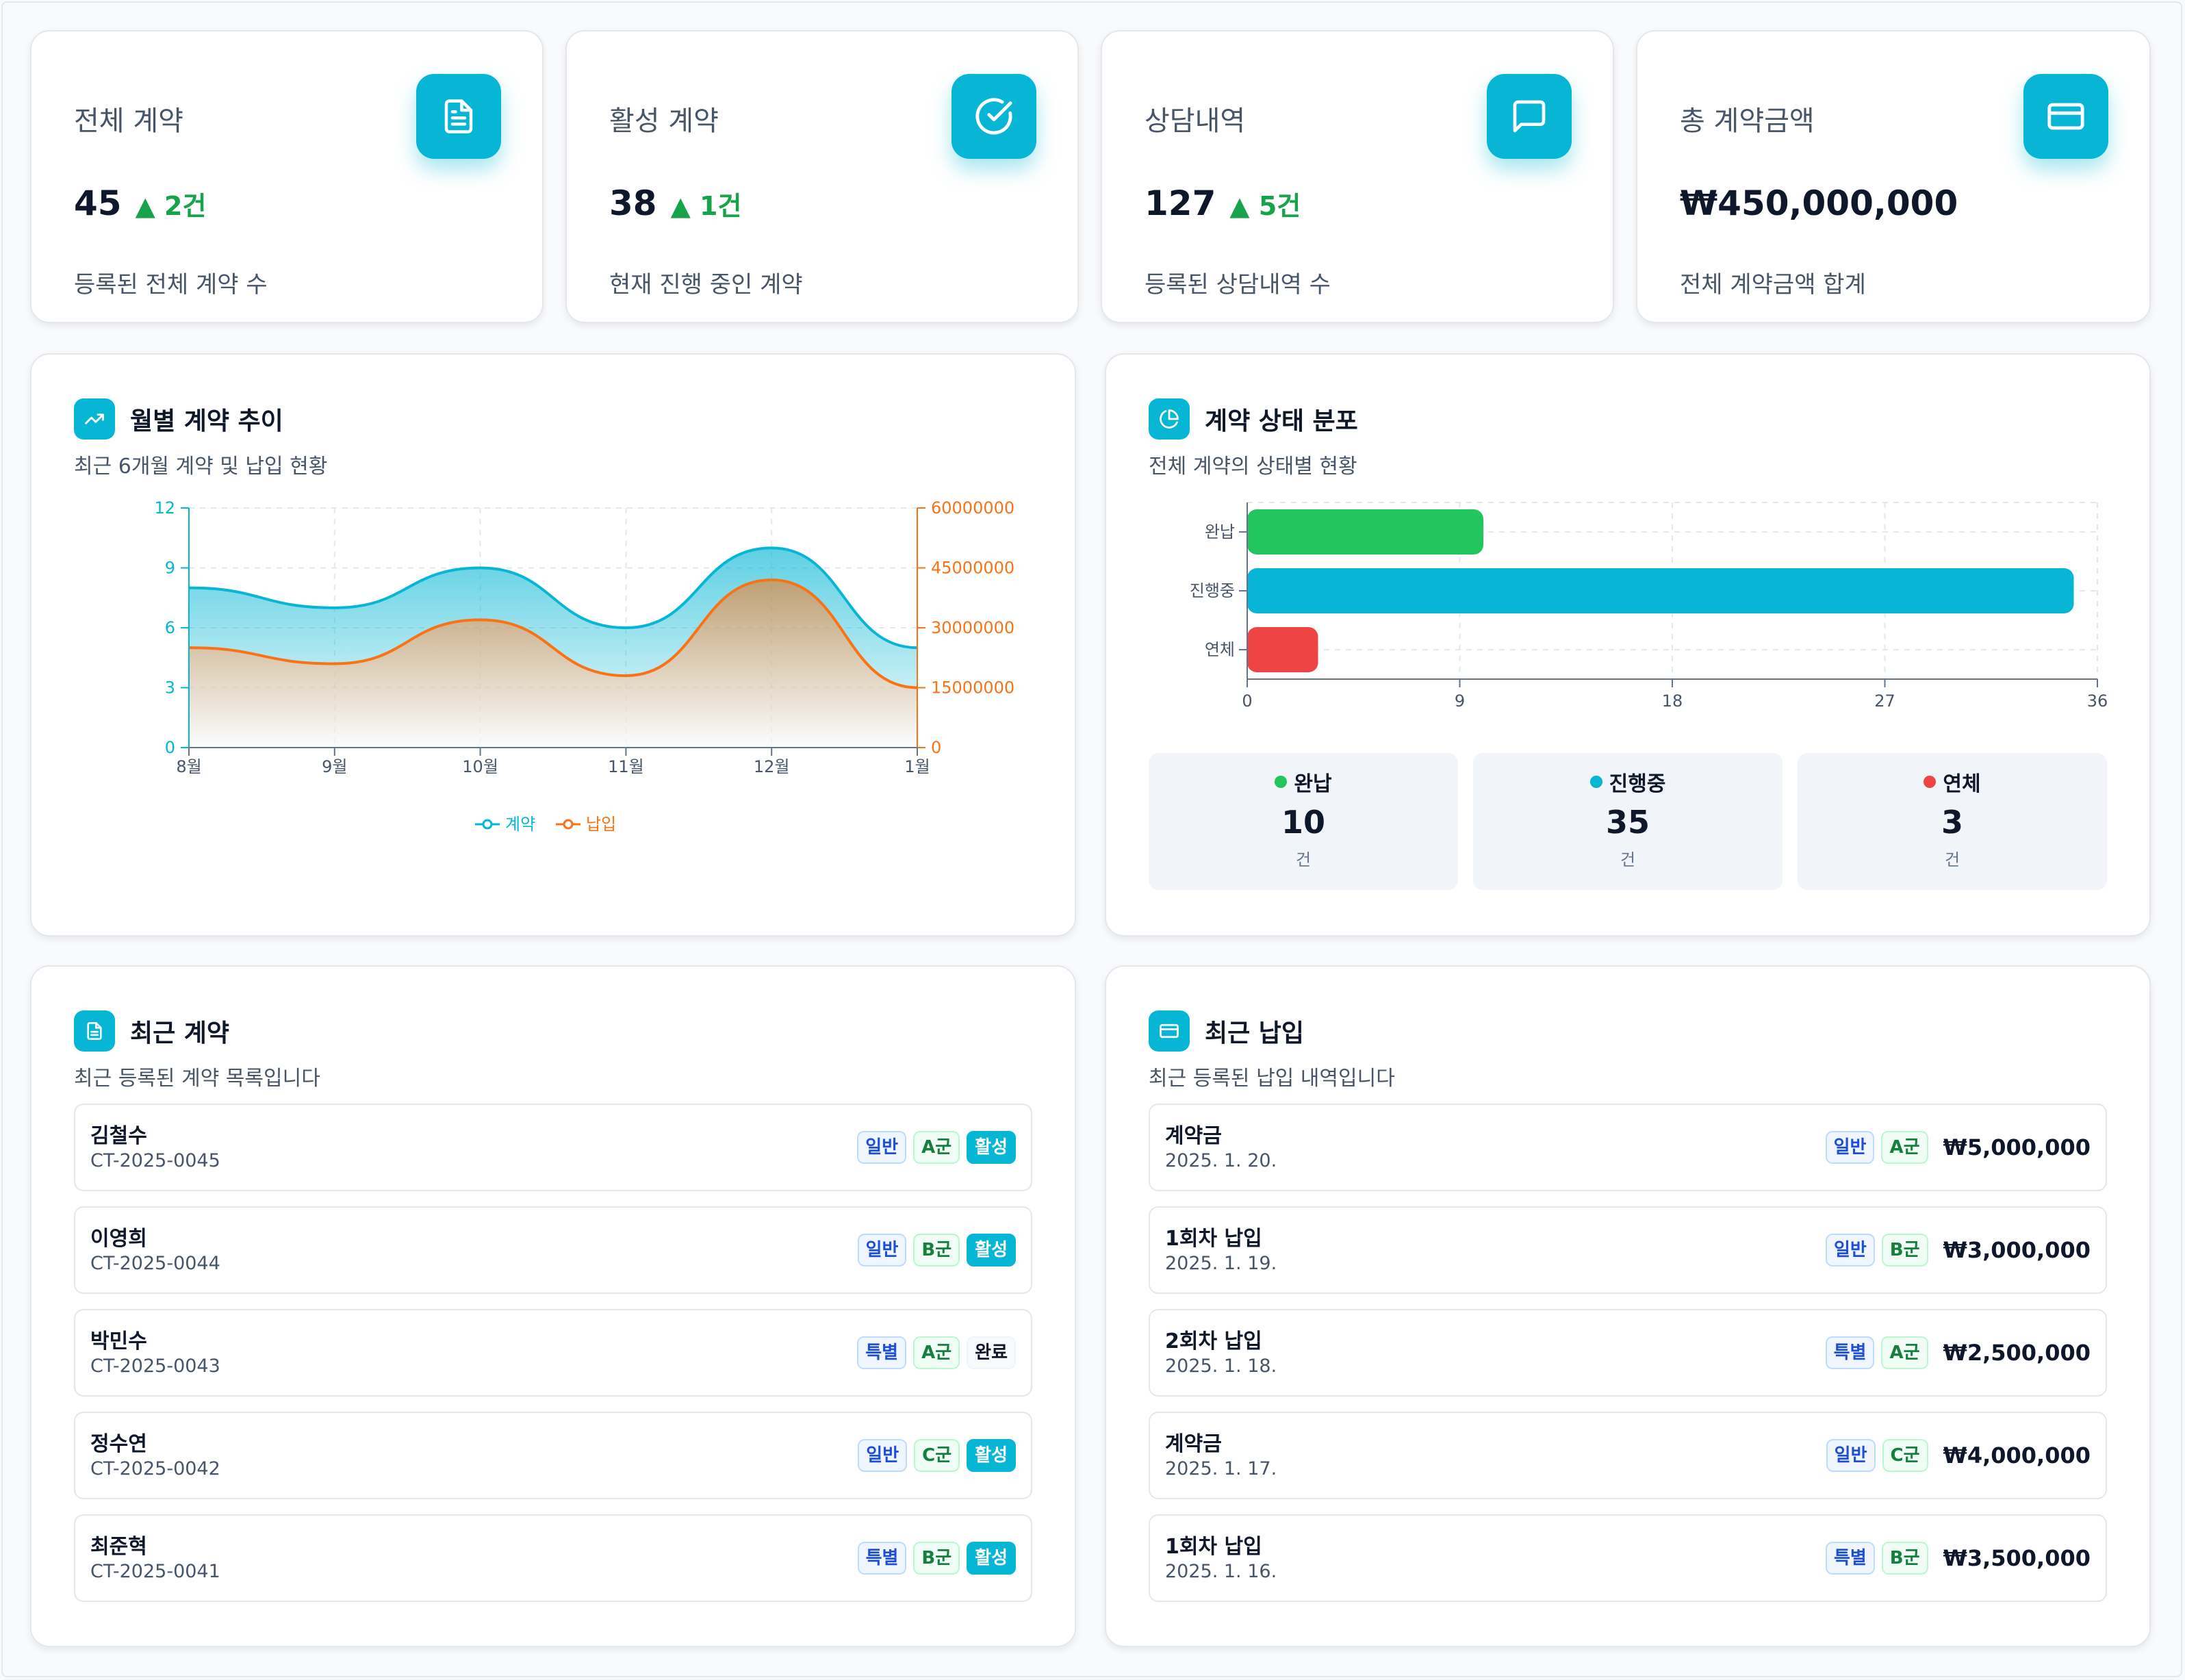  What do you see at coordinates (1628, 1558) in the screenshot?
I see `list-item: 1회차 납입 2025. 1. 16. 특별 B군 ₩3,500,000` at bounding box center [1628, 1558].